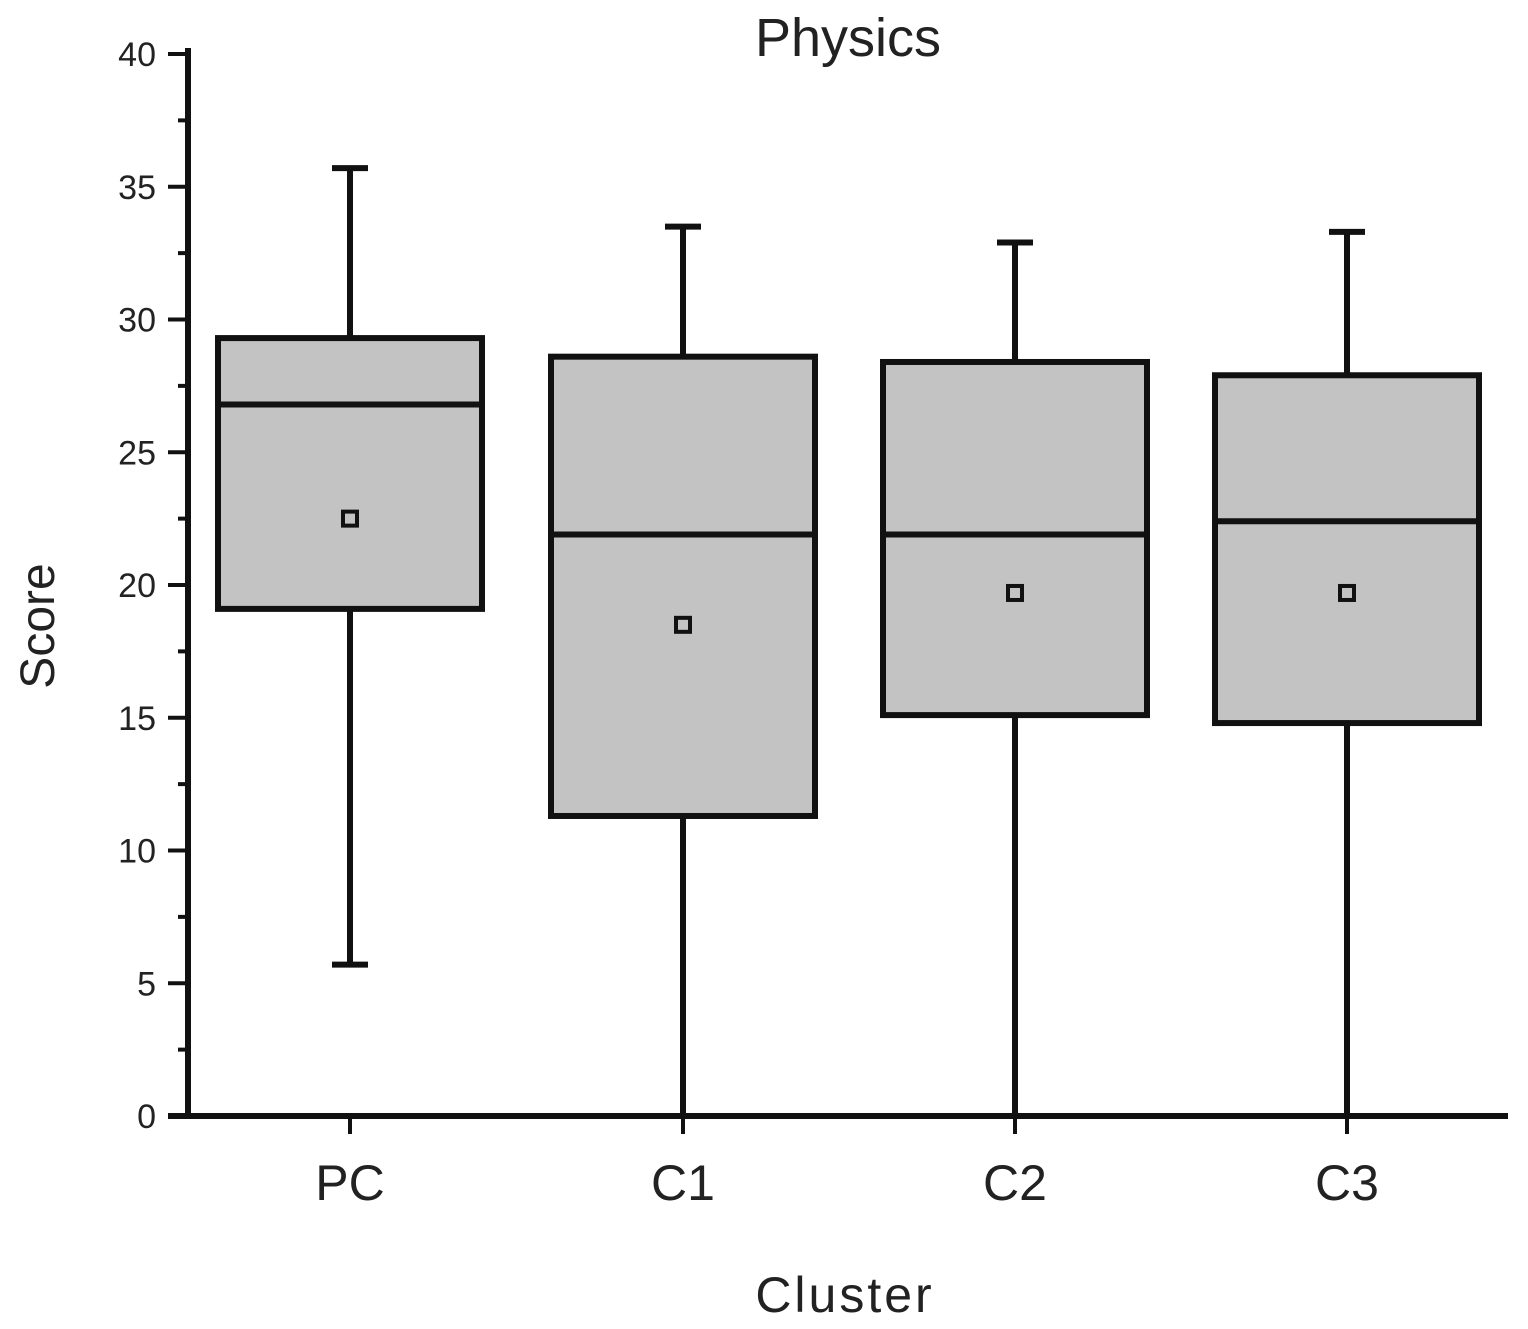 The height and width of the screenshot is (1329, 1528). I want to click on box-c1, so click(683, 586).